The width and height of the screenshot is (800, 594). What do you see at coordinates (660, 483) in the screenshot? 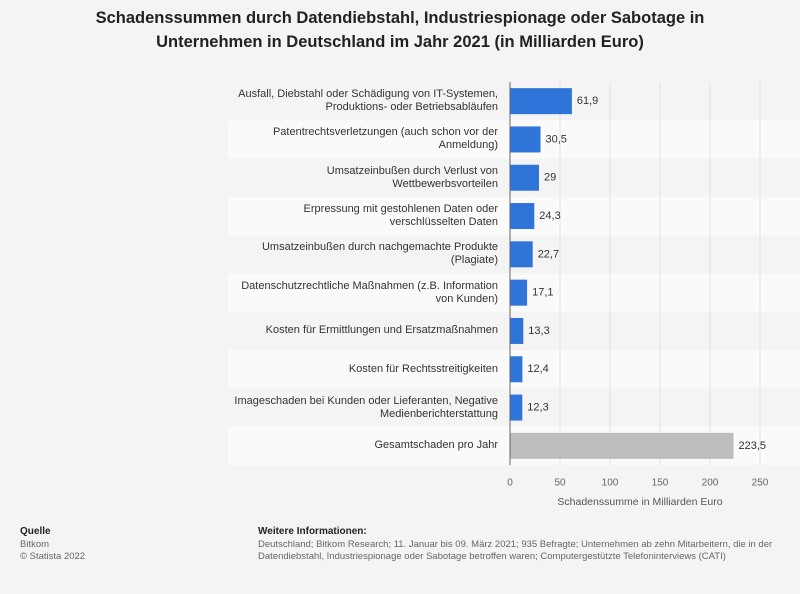
I see `x-tick-label: 150` at bounding box center [660, 483].